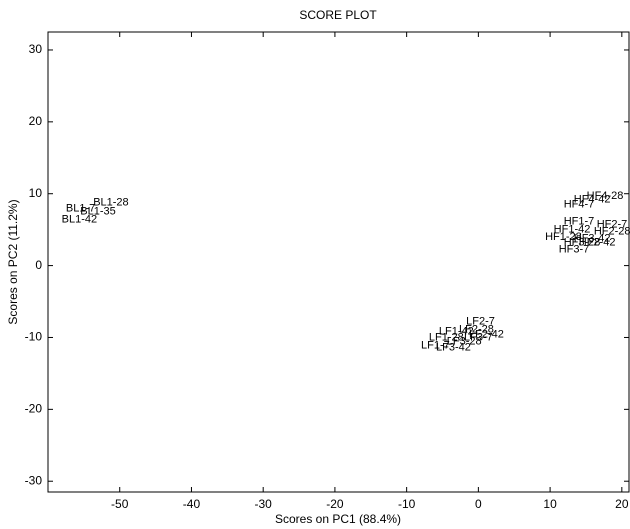 Image resolution: width=630 pixels, height=529 pixels. What do you see at coordinates (192, 504) in the screenshot?
I see `x-tick-label: -40` at bounding box center [192, 504].